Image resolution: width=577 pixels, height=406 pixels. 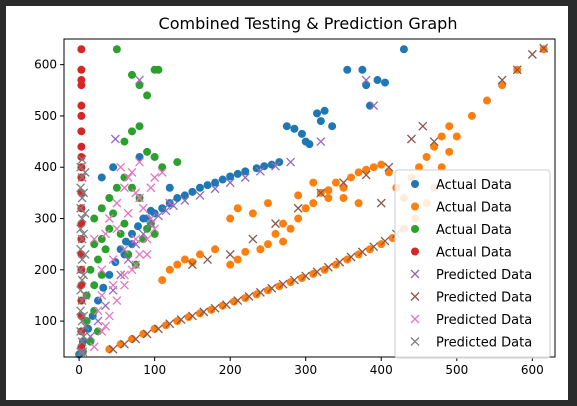 What do you see at coordinates (309, 367) in the screenshot?
I see `x-axis: 0 100 200 300 400 500 600` at bounding box center [309, 367].